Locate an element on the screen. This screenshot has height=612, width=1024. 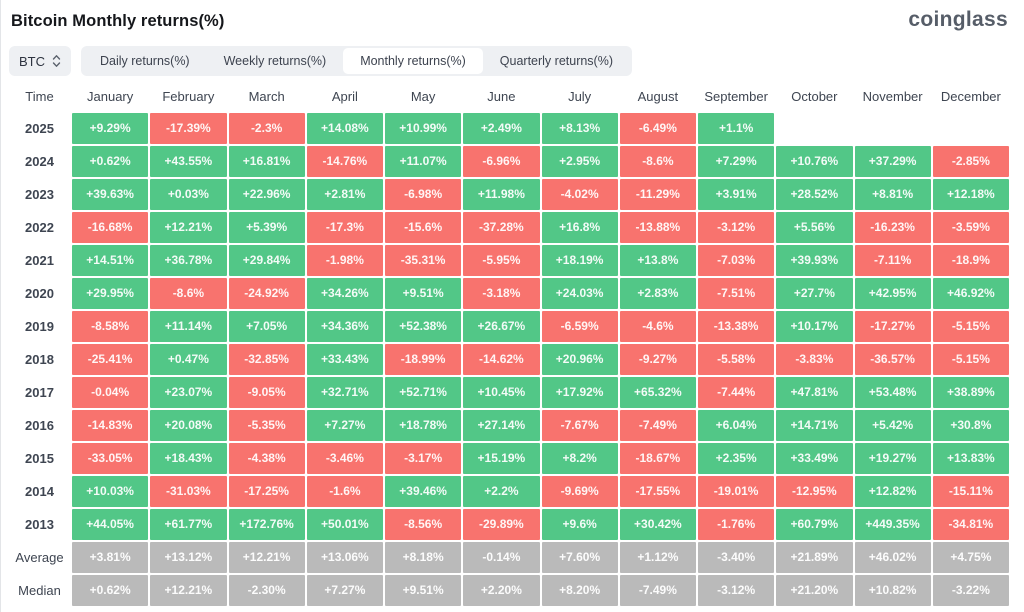
return-cell: -8.58% is located at coordinates (110, 326).